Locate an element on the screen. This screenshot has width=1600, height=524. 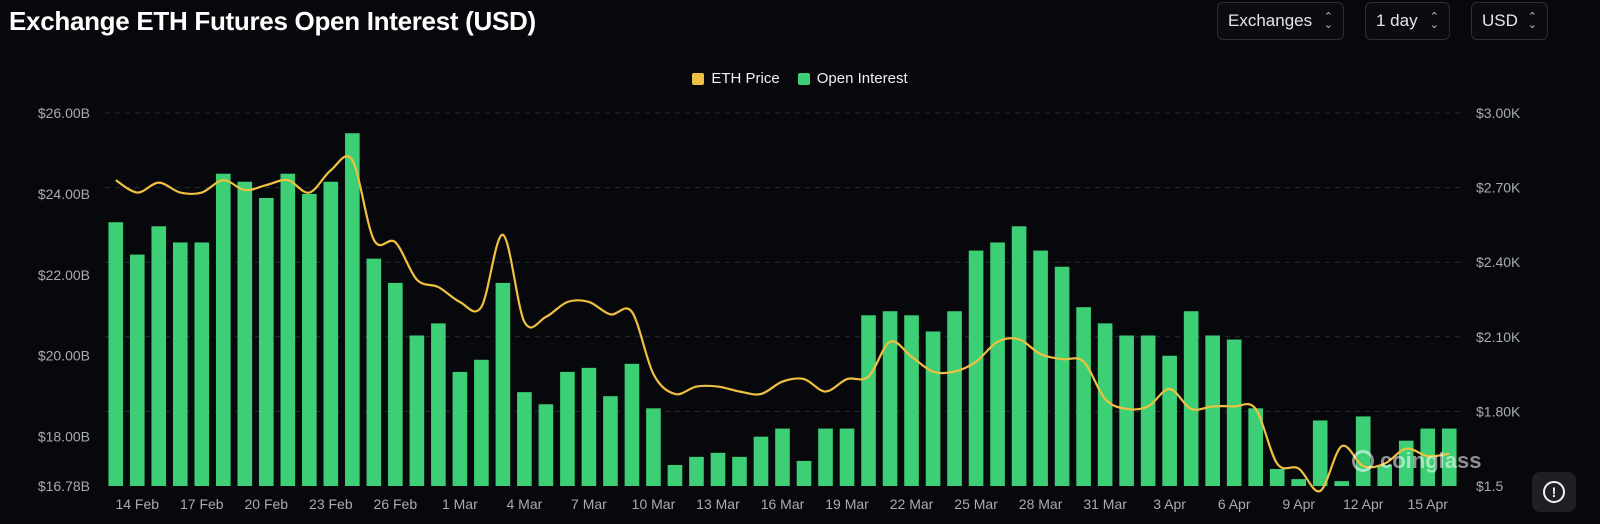
x-tick-label: 17 Feb is located at coordinates (202, 504).